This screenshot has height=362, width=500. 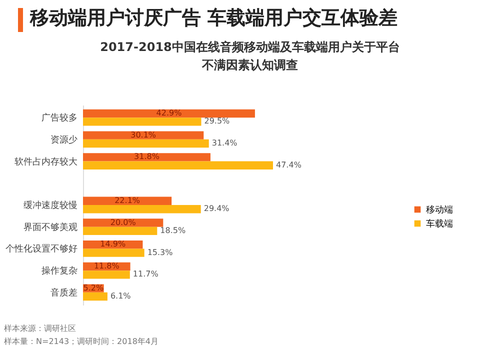 I want to click on data-label: 42.9%, so click(x=169, y=113).